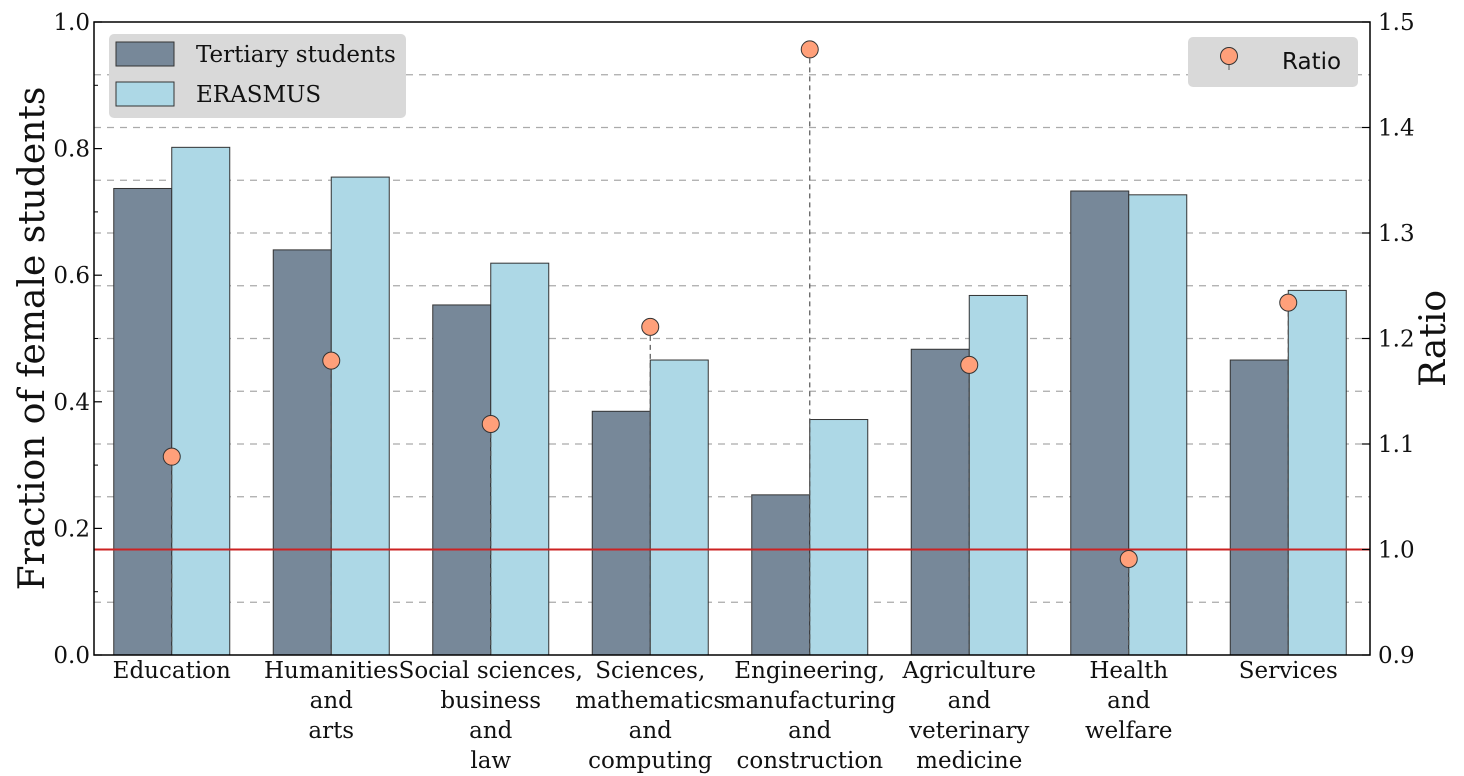 This screenshot has width=1464, height=776. What do you see at coordinates (490, 761) in the screenshot?
I see `category-label: law` at bounding box center [490, 761].